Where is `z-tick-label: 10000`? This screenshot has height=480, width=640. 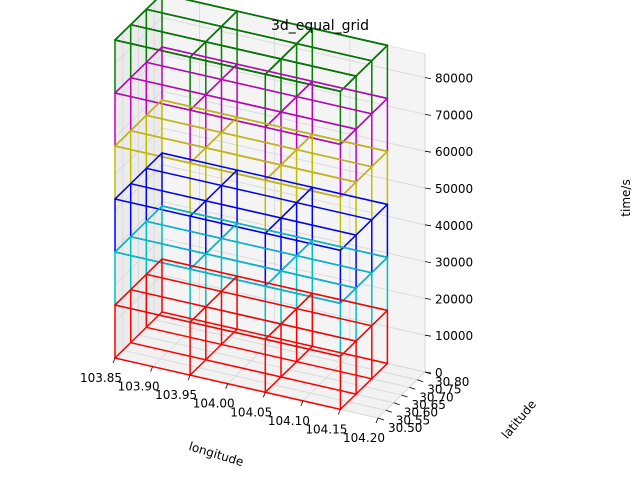
z-tick-label: 10000 is located at coordinates (454, 336).